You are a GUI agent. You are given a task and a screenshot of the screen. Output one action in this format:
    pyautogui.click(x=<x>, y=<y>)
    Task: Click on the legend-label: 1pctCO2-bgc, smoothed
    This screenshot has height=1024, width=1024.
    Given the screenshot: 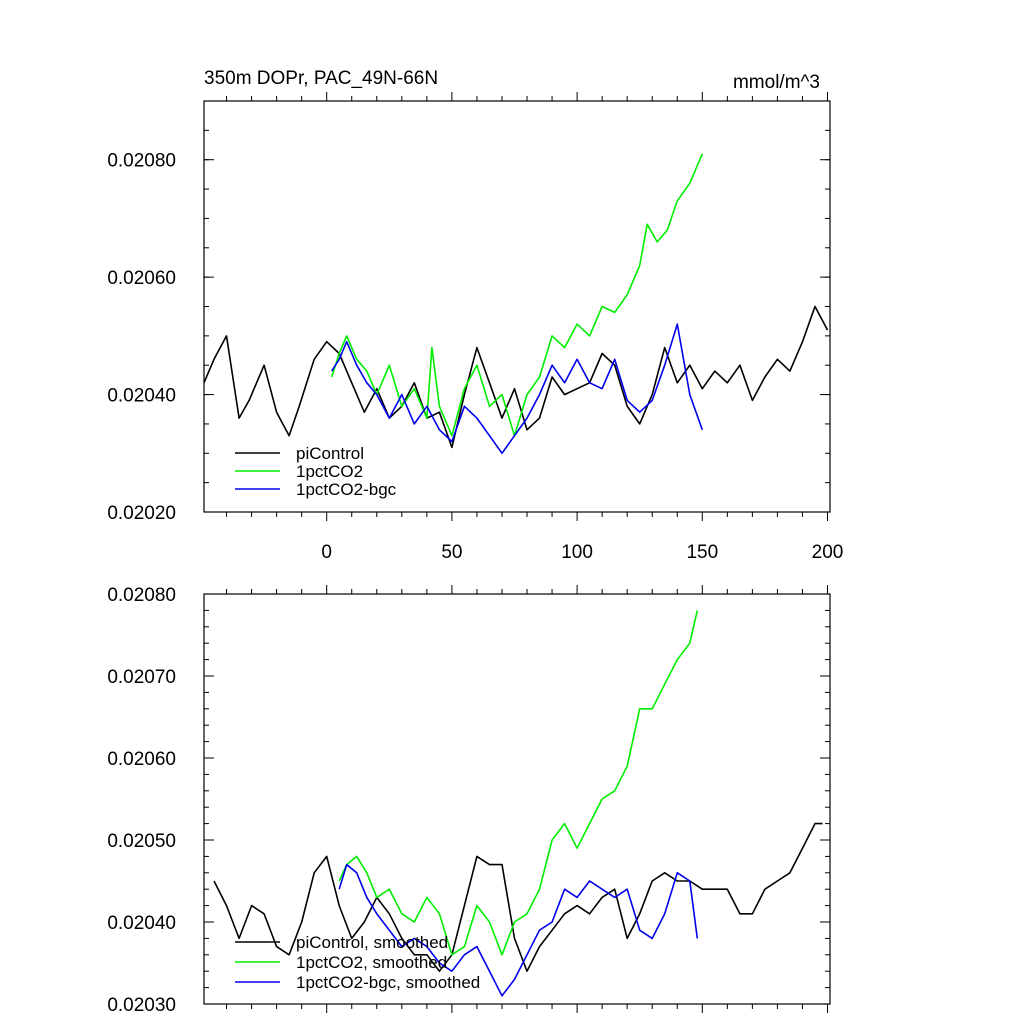 What is the action you would take?
    pyautogui.click(x=388, y=982)
    